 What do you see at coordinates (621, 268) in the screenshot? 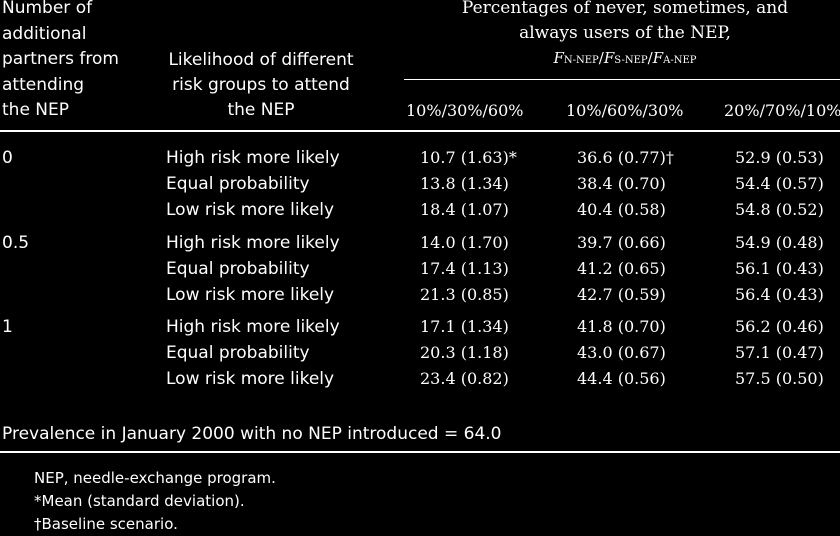
I see `table-cell: 41.2 (0.65)` at bounding box center [621, 268].